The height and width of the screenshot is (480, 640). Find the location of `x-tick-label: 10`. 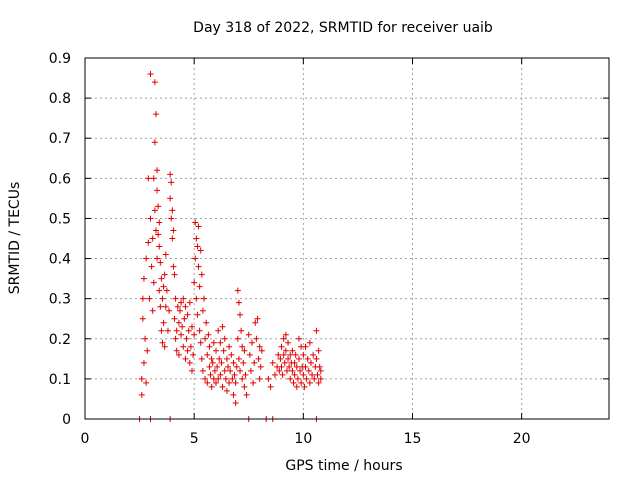

x-tick-label: 10 is located at coordinates (303, 439).